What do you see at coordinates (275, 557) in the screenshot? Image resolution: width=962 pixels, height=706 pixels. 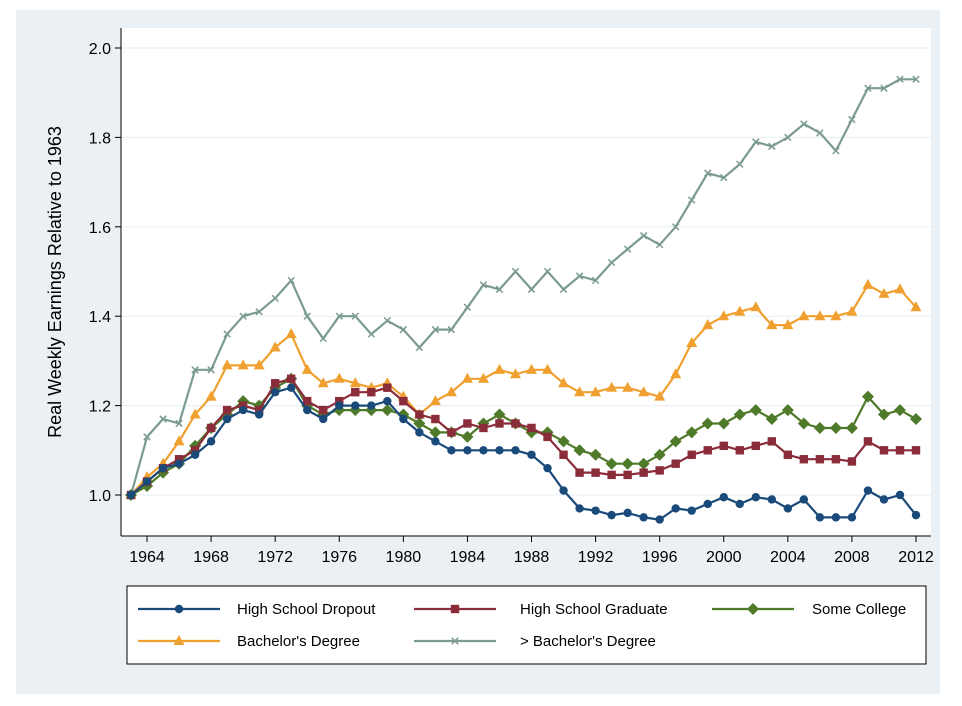 I see `x-tick-label: 1972` at bounding box center [275, 557].